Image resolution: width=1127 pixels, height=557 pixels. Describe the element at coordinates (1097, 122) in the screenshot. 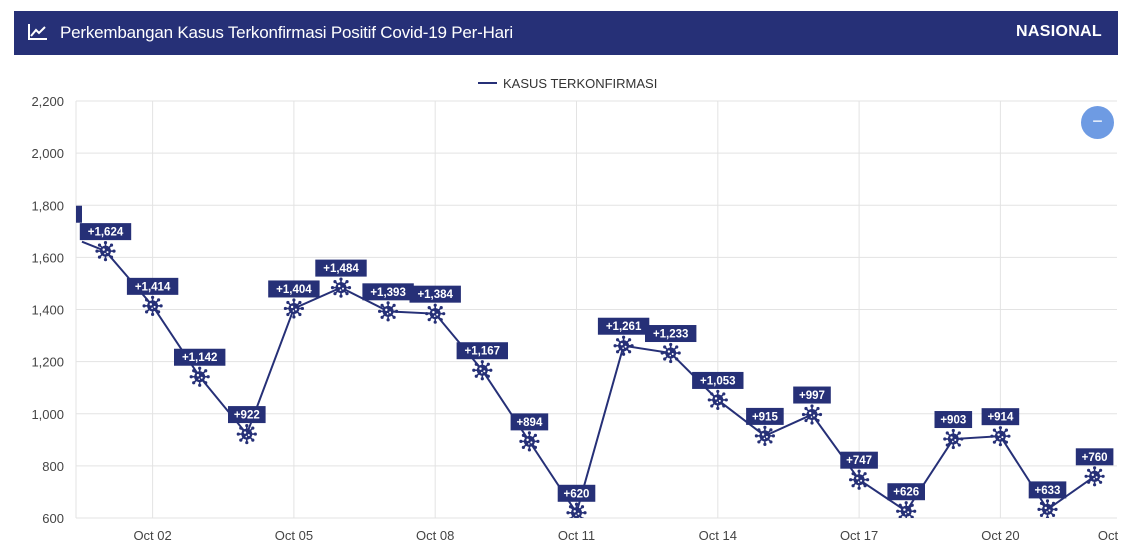

I see `zoom-out-button: −` at that location.